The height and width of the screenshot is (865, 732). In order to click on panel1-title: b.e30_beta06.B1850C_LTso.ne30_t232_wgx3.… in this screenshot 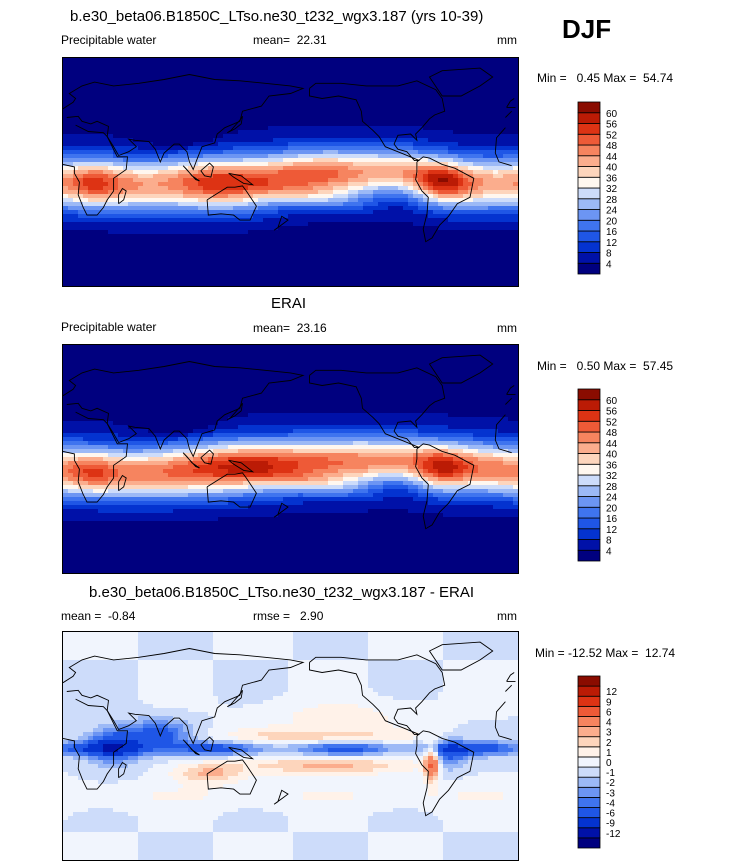, I will do `click(277, 16)`.